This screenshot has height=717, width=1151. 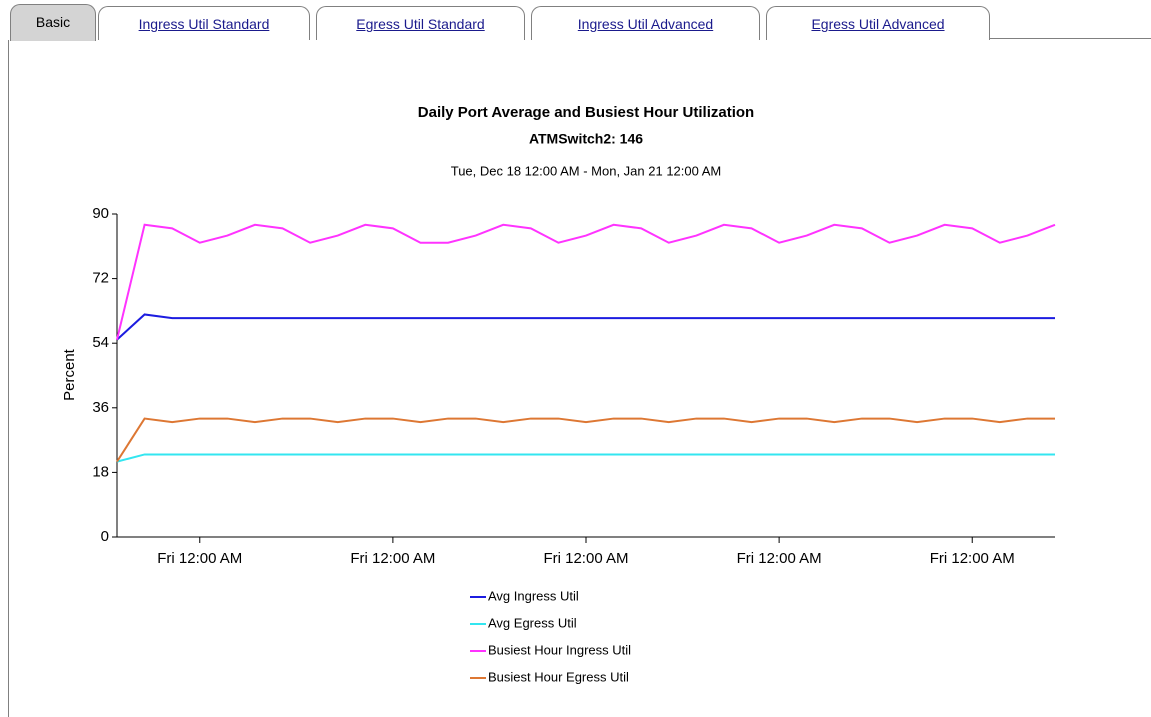 I want to click on y-tick-label: 36, so click(x=100, y=407).